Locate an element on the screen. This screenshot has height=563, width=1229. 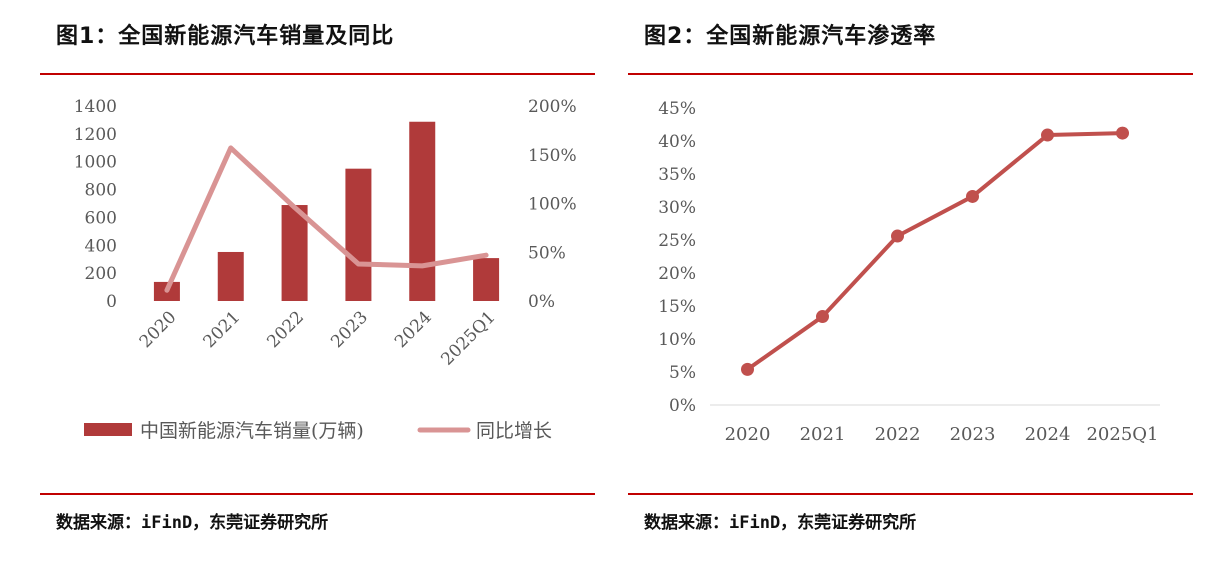
chart-title: 图2：全国新能源汽车渗透率 is located at coordinates (790, 36).